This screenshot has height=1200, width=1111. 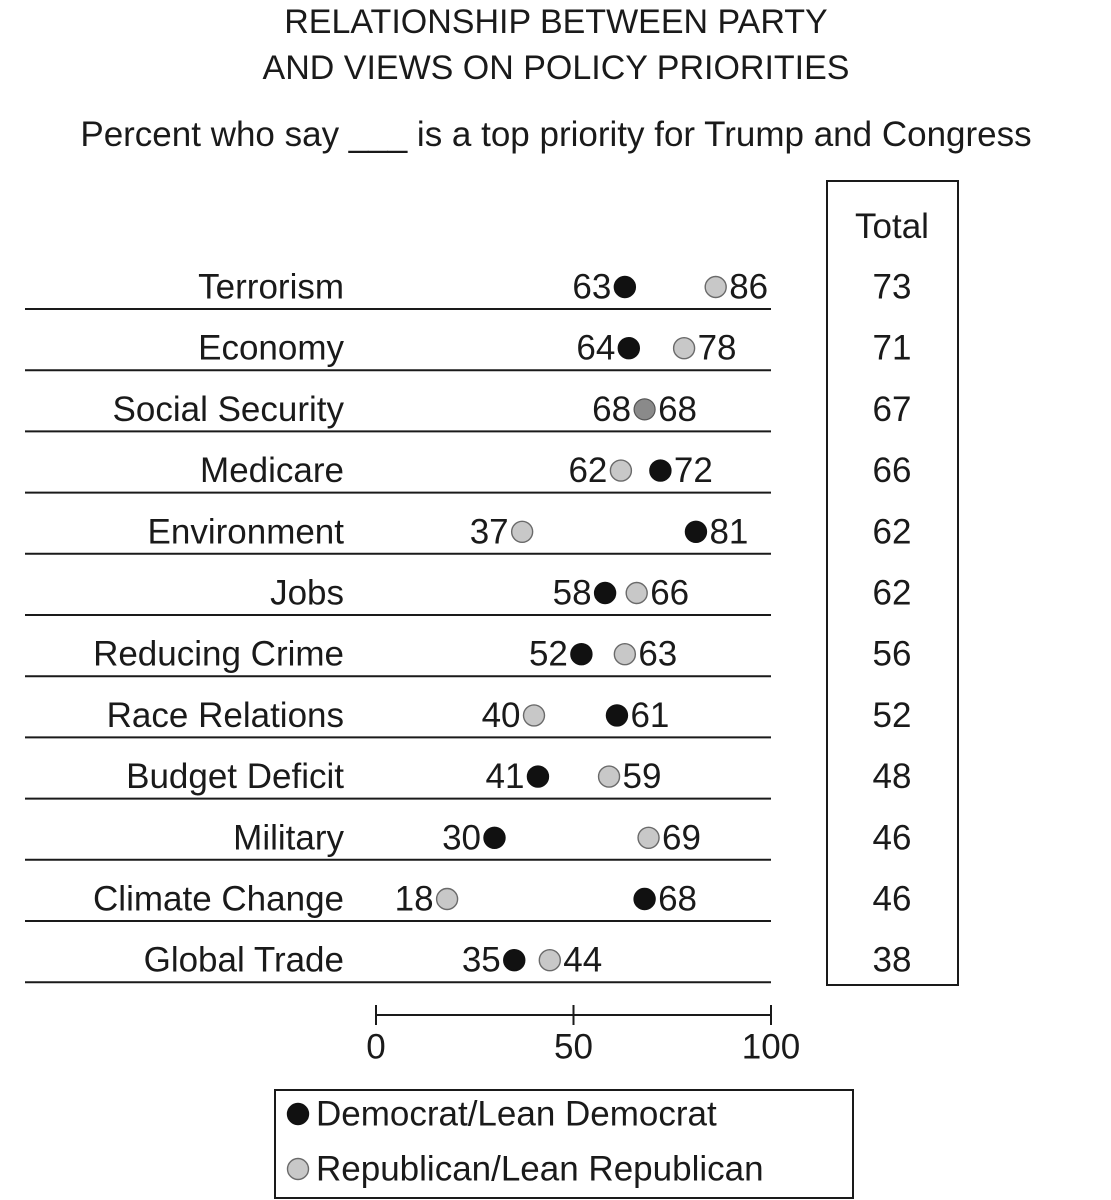 I want to click on democrat-value-label: 68, so click(x=611, y=409).